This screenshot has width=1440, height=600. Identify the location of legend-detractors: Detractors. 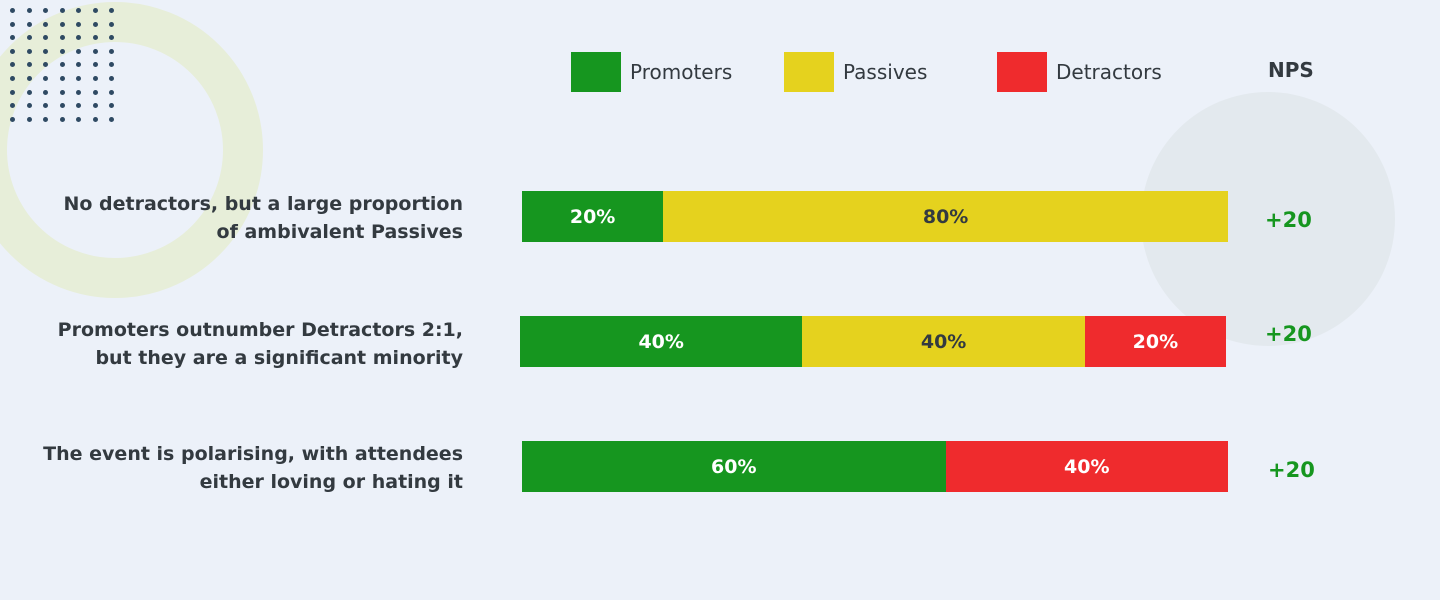
(1079, 72).